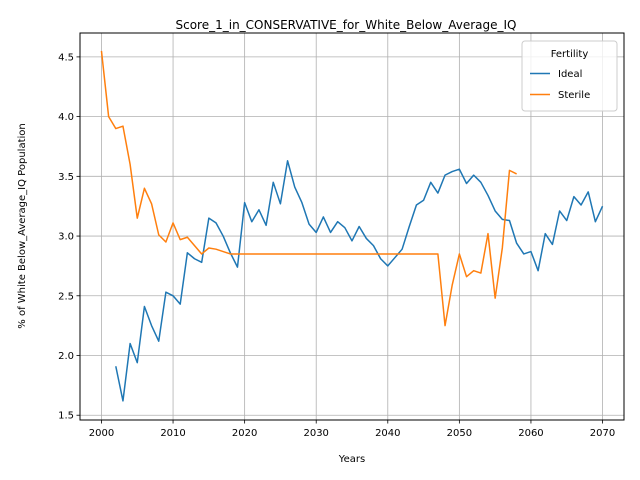  What do you see at coordinates (101, 433) in the screenshot?
I see `x-tick-label: 2000` at bounding box center [101, 433].